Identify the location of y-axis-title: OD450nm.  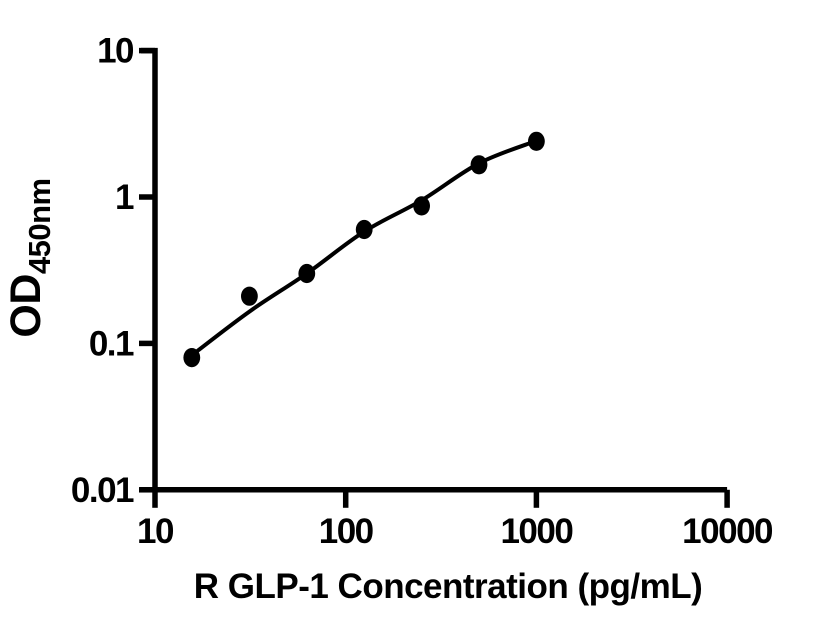
(29, 257).